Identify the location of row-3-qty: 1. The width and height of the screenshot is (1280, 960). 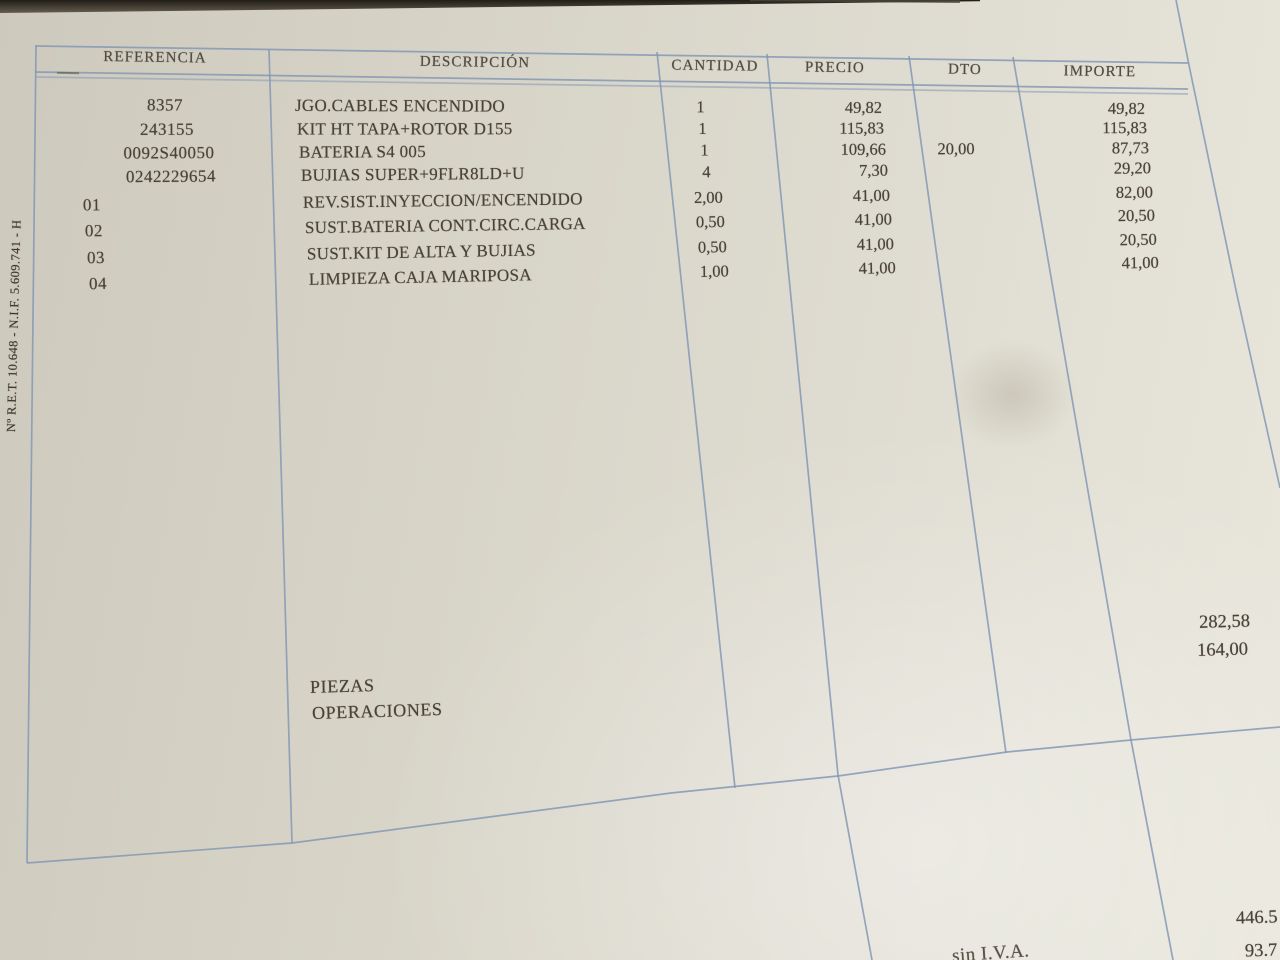
(704, 150).